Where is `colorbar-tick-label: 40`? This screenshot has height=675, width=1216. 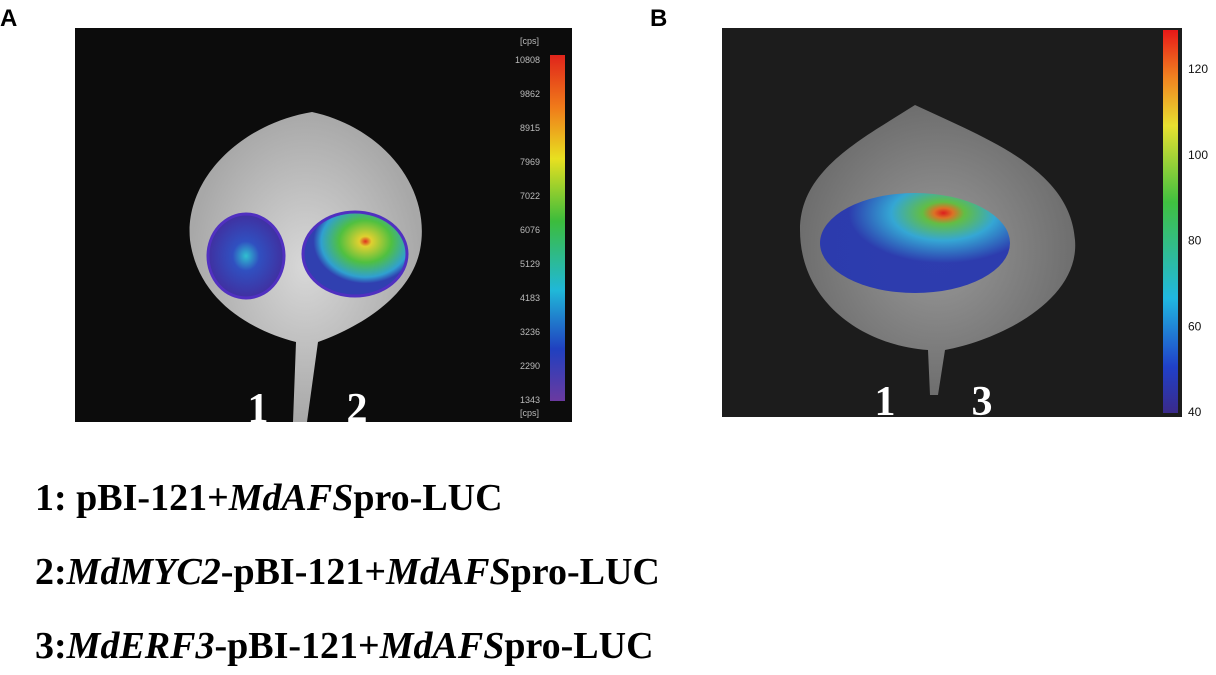 colorbar-tick-label: 40 is located at coordinates (1195, 412).